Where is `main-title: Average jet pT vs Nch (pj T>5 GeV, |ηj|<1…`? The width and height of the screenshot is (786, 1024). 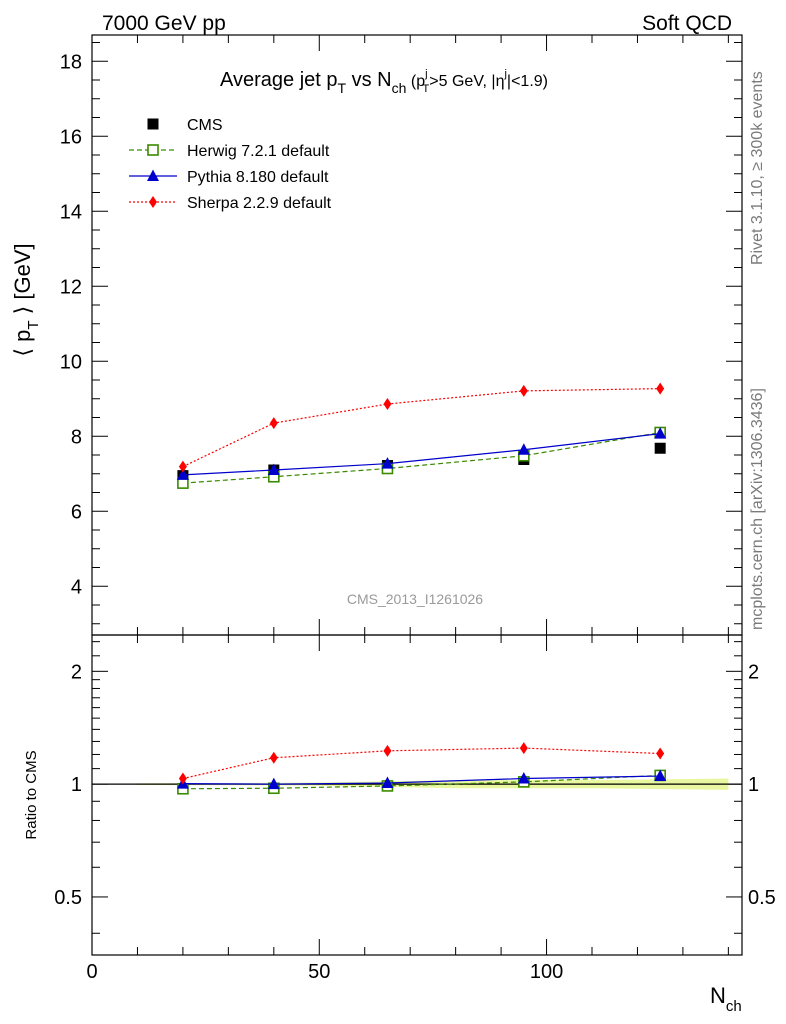
main-title: Average jet pT vs Nch (pj T>5 GeV, |ηj|<1… is located at coordinates (384, 82).